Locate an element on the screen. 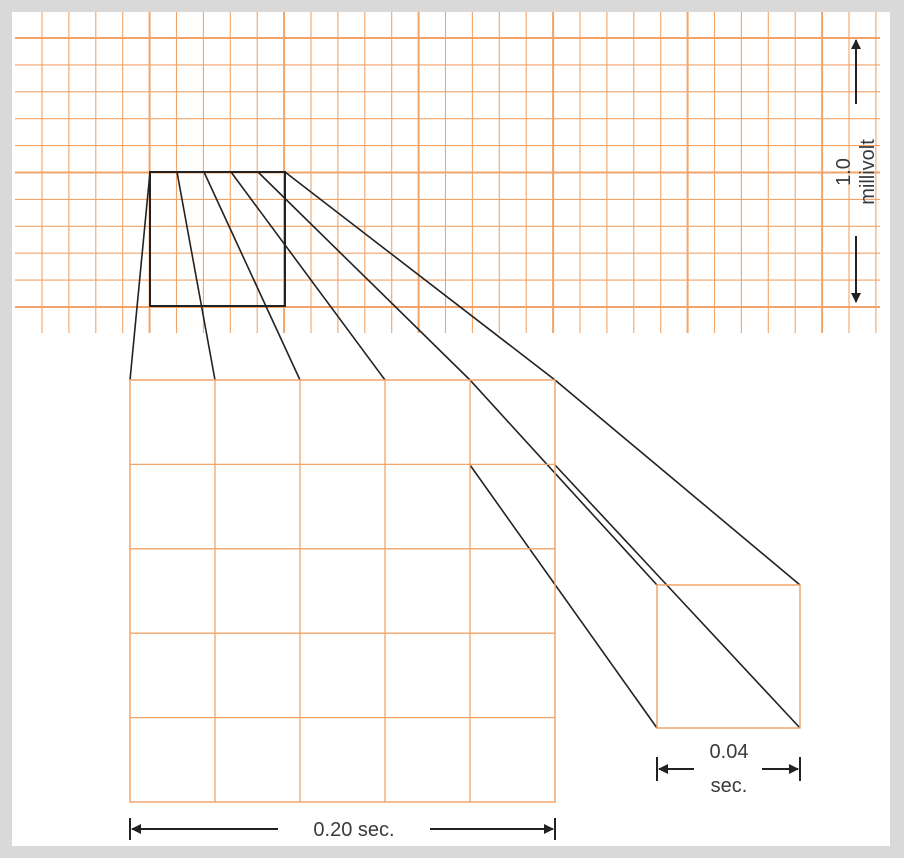 This screenshot has width=904, height=858. large-box-duration-dimension: 0.20 sec. is located at coordinates (342, 829).